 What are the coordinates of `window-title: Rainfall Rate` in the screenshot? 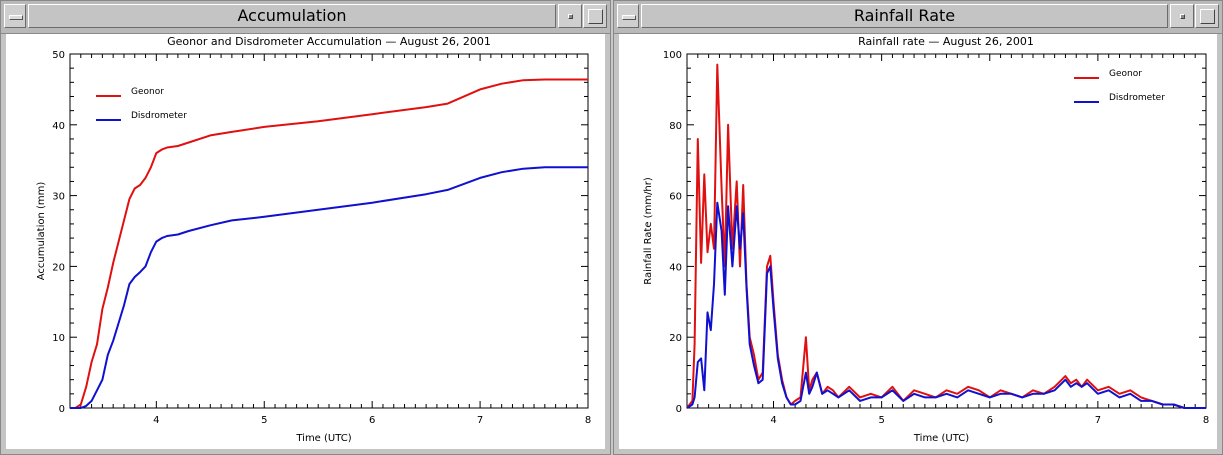 It's located at (904, 16).